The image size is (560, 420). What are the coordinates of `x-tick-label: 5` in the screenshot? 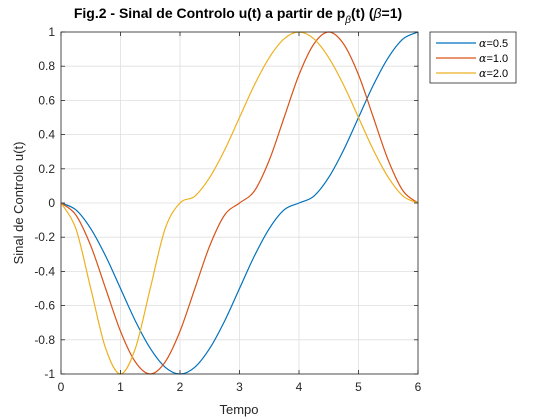 It's located at (358, 387).